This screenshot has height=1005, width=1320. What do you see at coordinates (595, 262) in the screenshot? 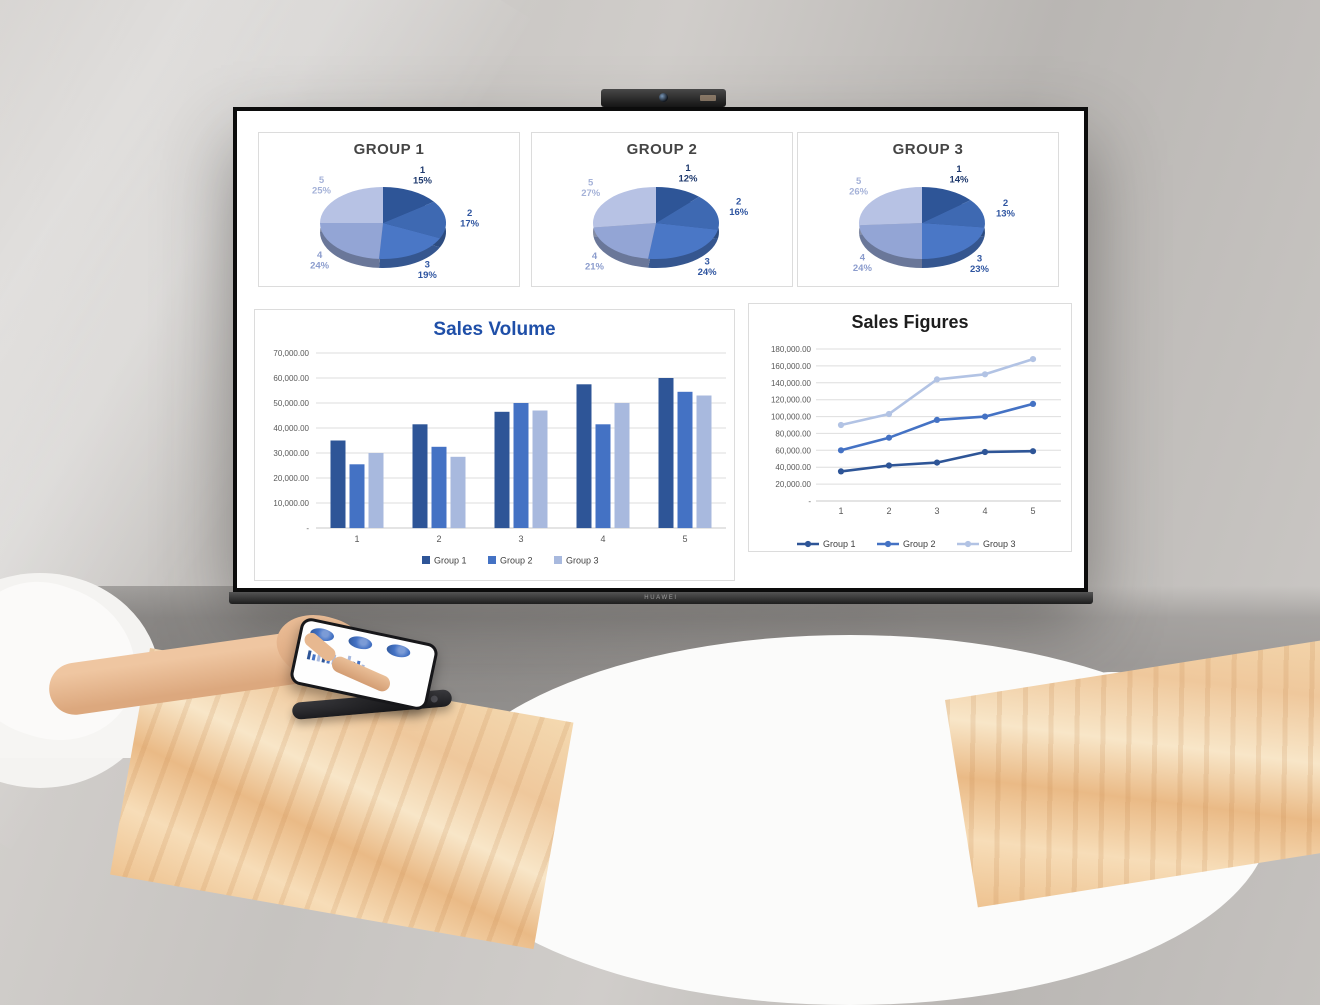
I see `svg-text:421%: 4 21%` at bounding box center [595, 262].